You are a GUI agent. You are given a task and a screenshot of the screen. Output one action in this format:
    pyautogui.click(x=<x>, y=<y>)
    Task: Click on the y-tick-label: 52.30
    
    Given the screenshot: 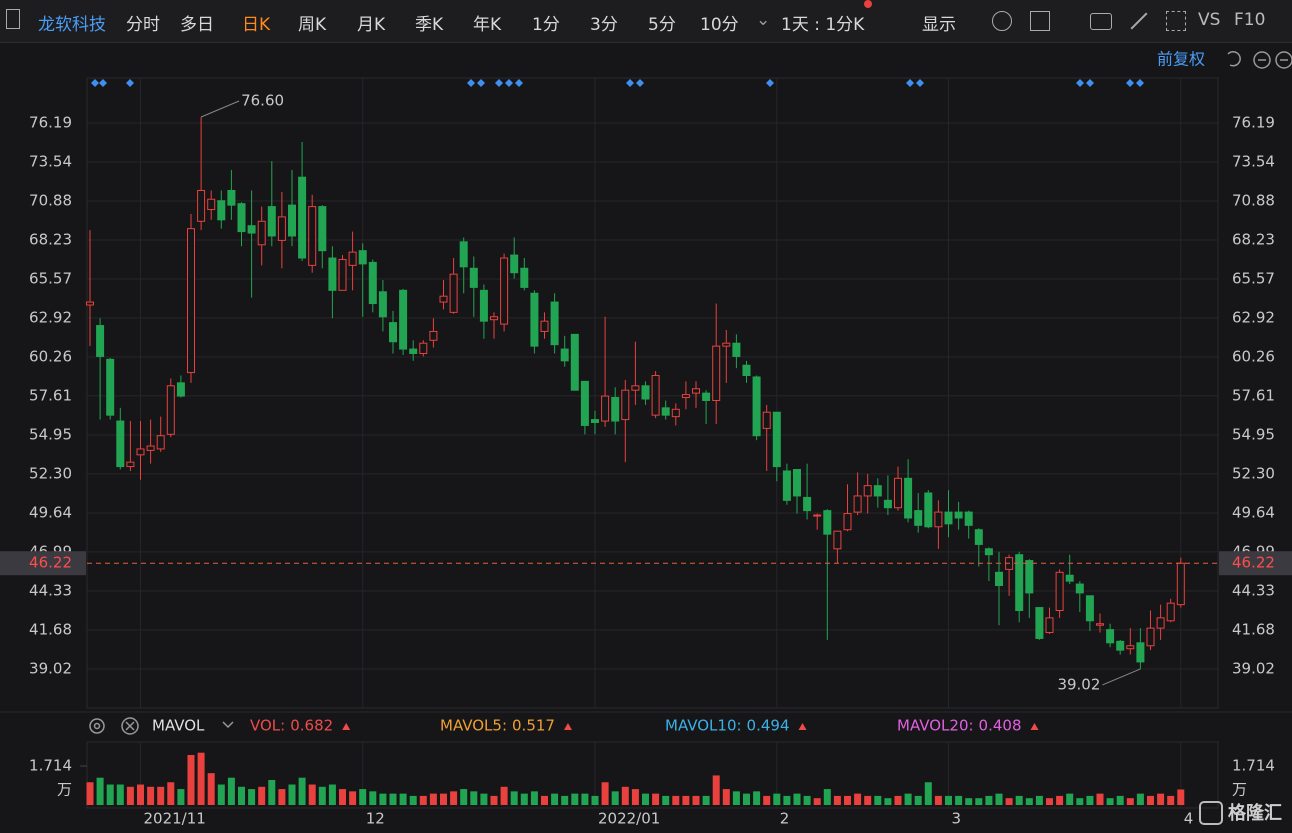 What is the action you would take?
    pyautogui.click(x=50, y=473)
    